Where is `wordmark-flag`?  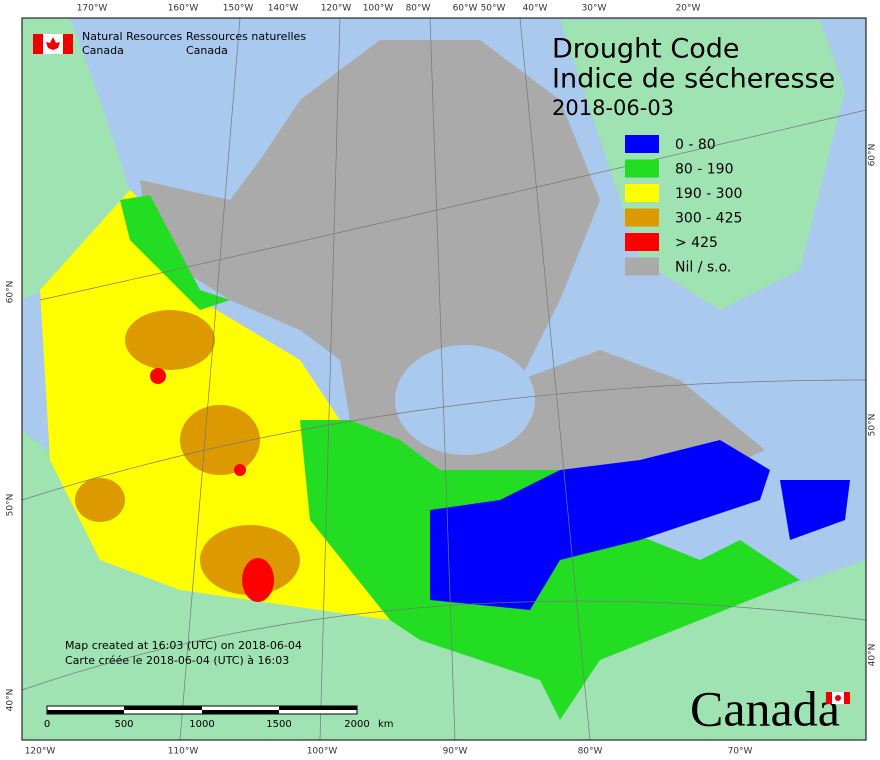
wordmark-flag is located at coordinates (838, 698).